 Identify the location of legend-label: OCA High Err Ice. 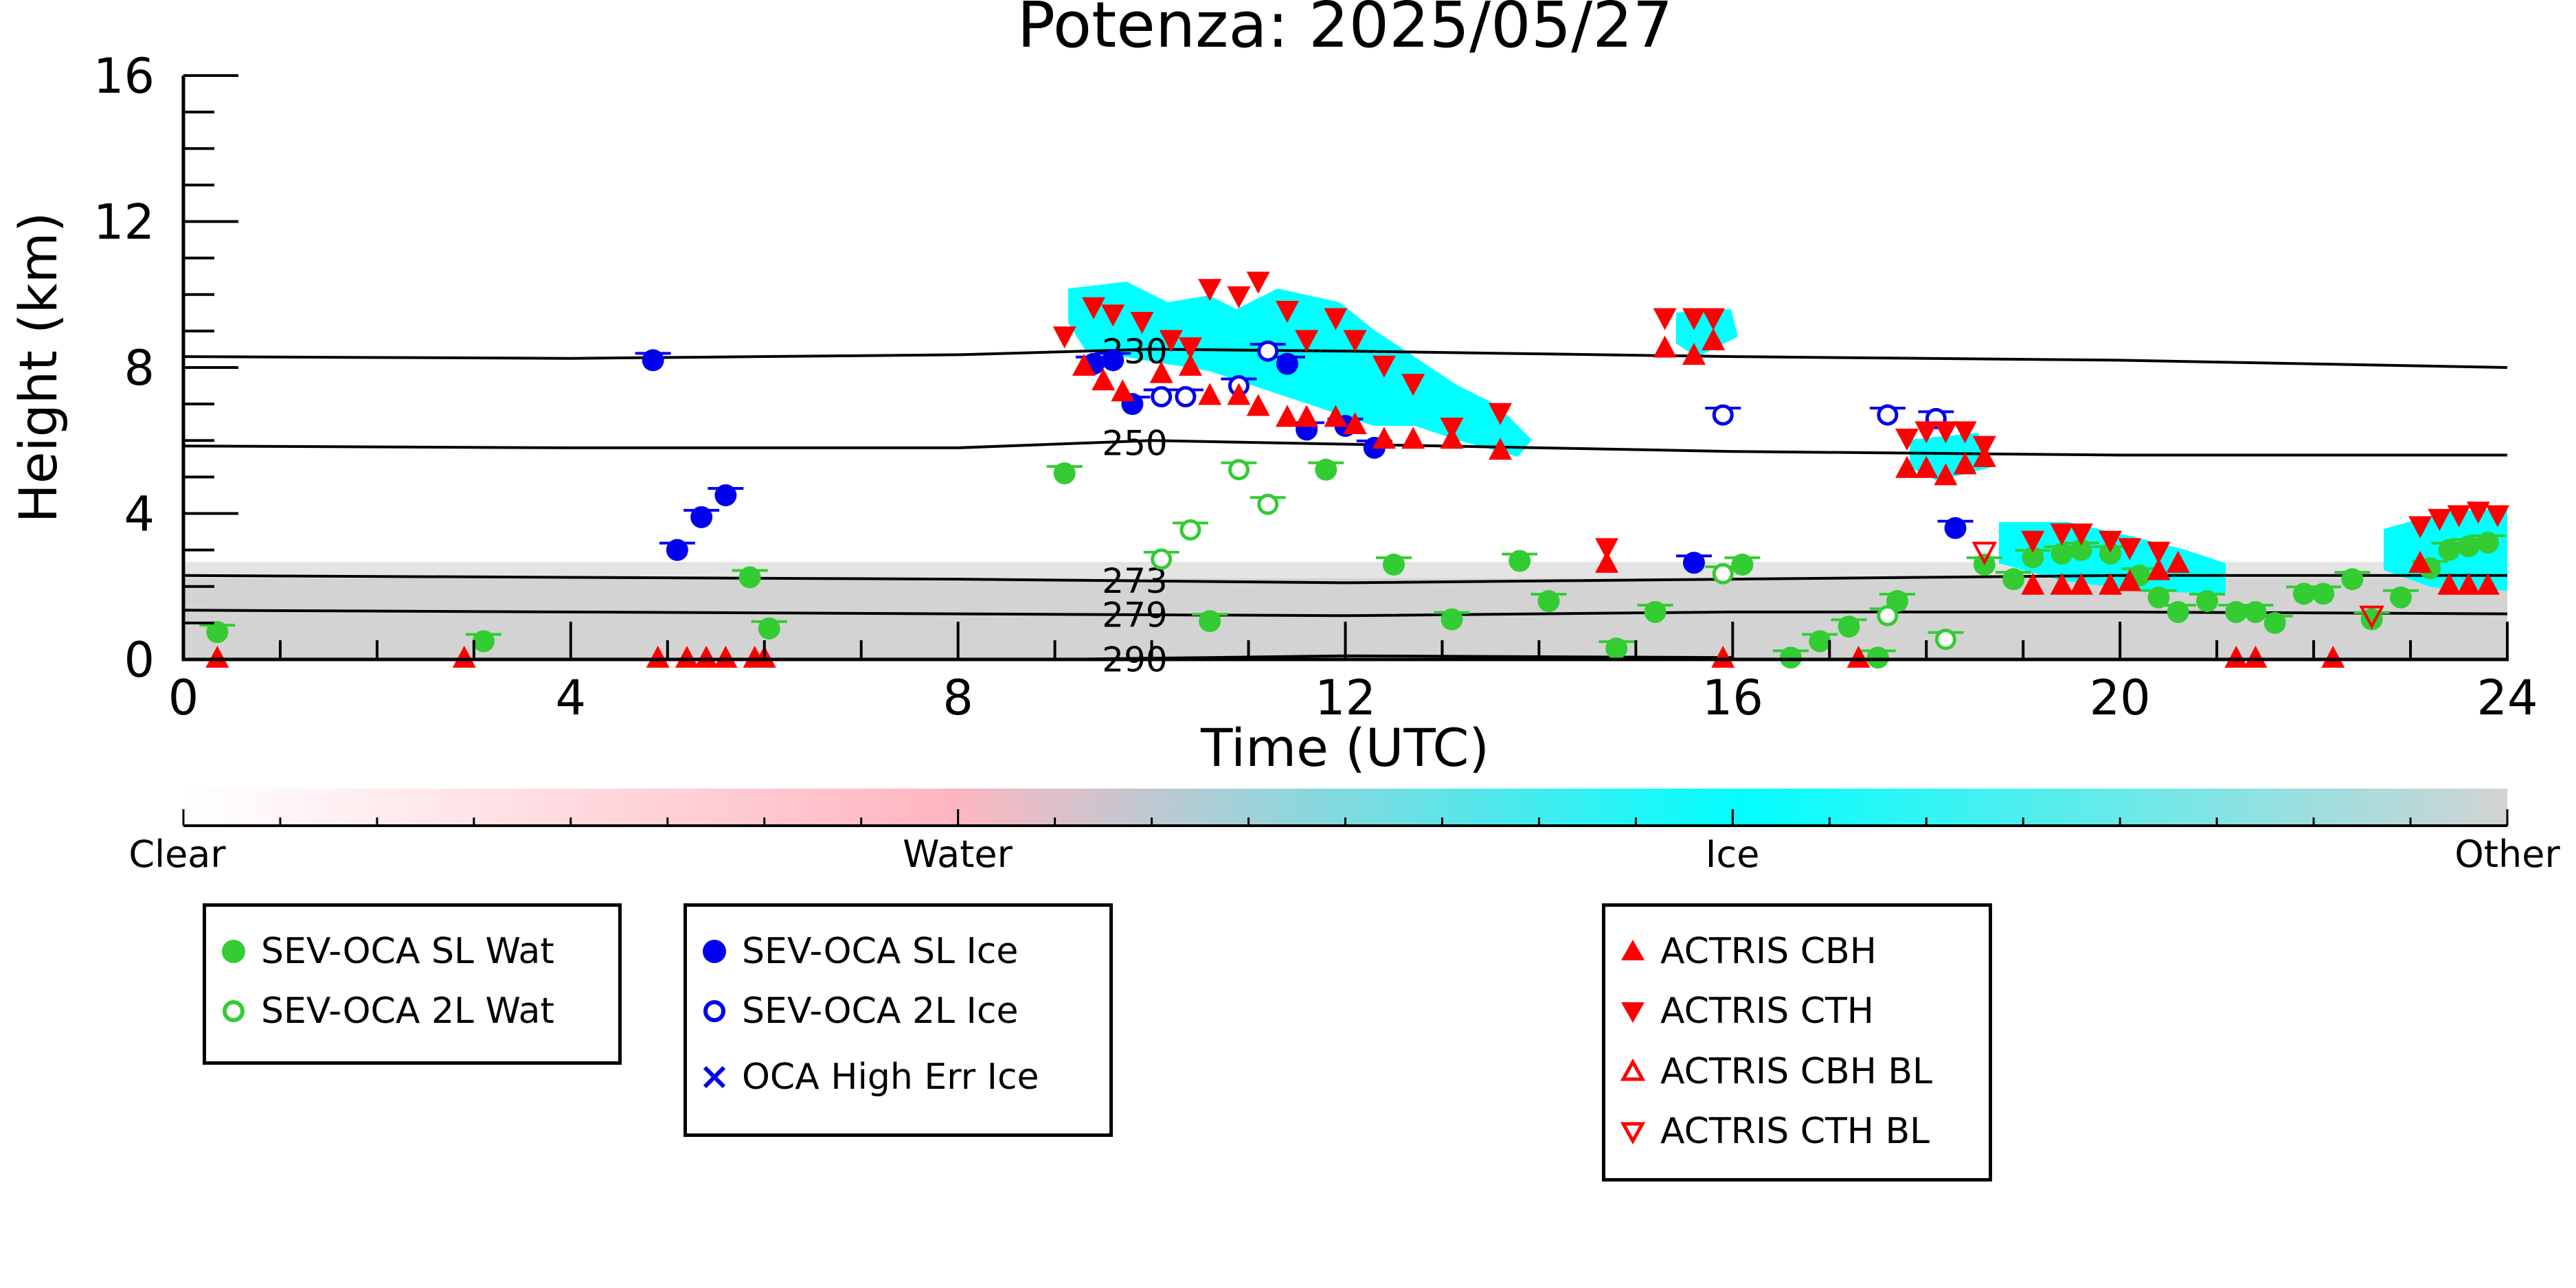
(890, 1077).